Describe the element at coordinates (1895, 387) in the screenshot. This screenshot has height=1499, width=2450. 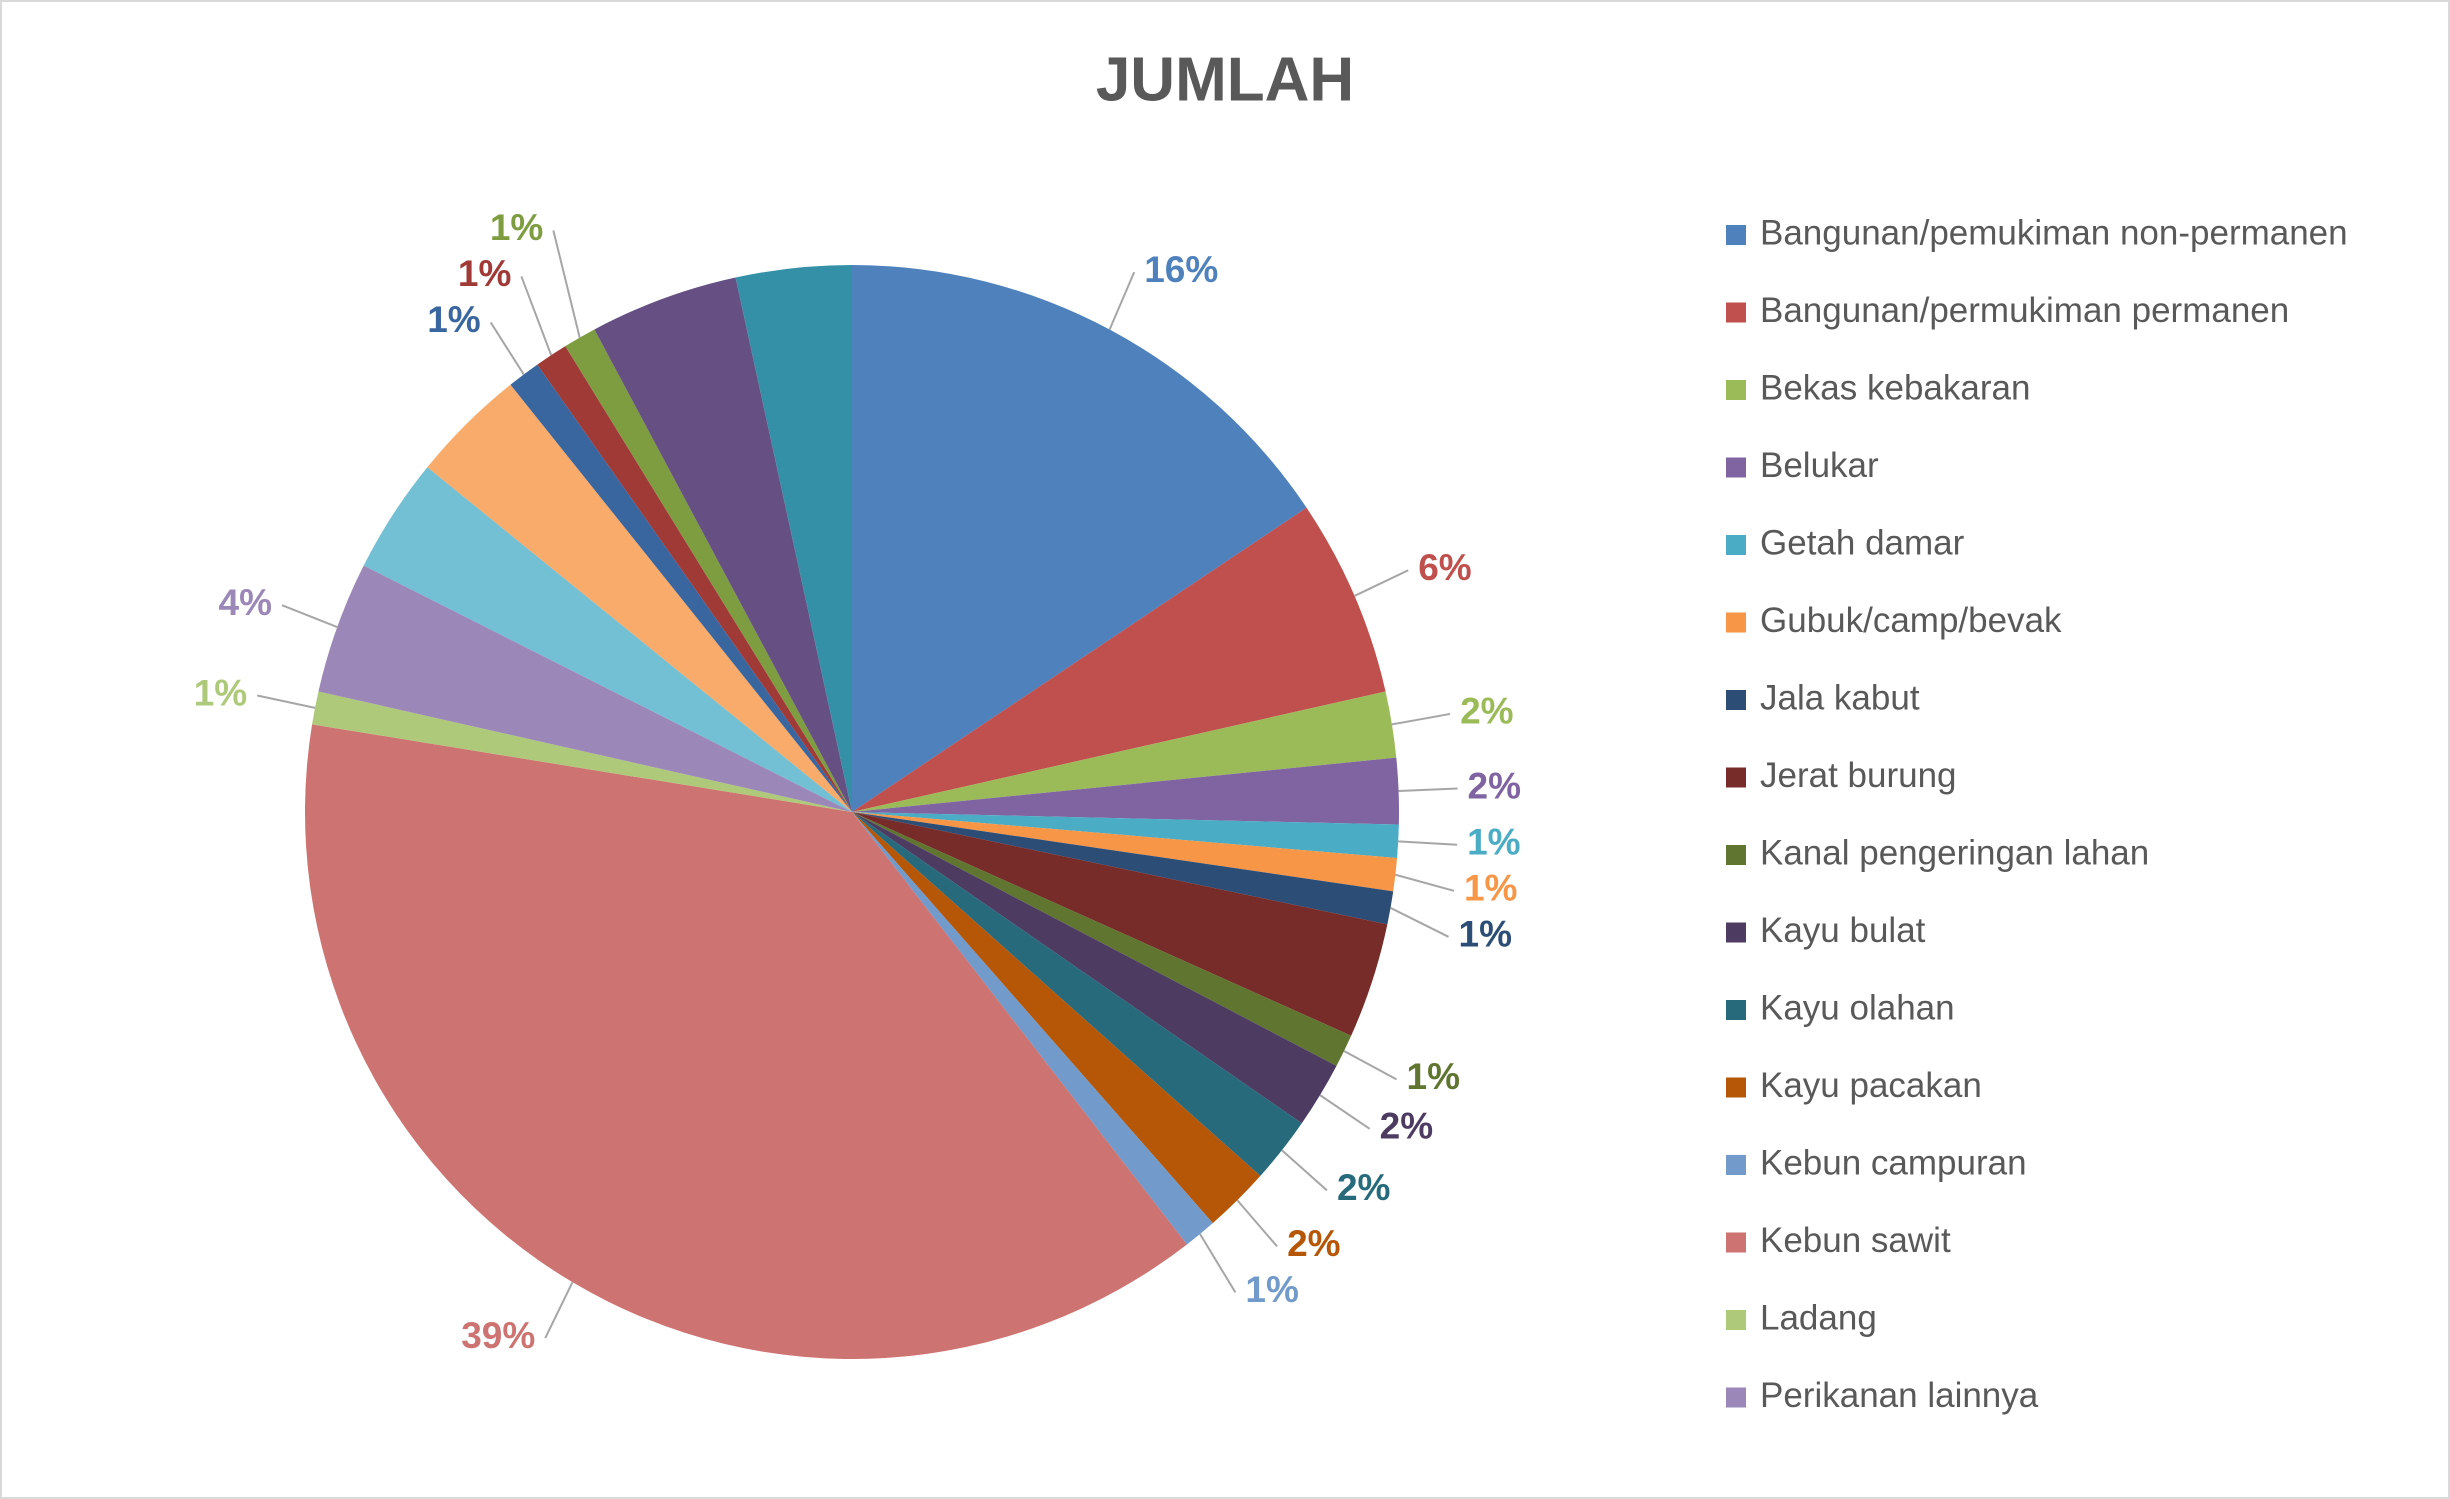
I see `legend-label: Bekas kebakaran` at that location.